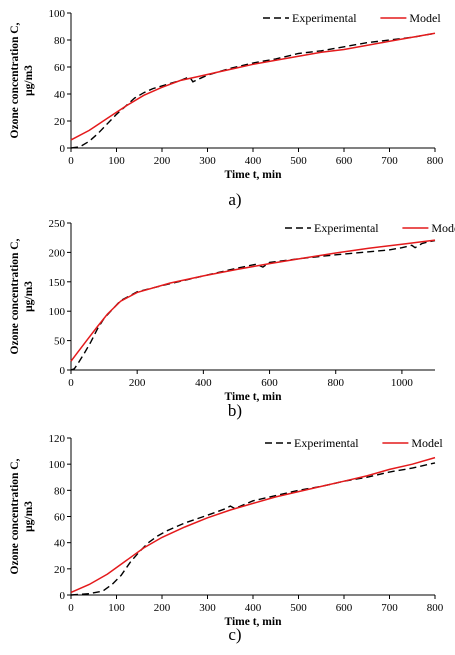 The image size is (455, 655). I want to click on series-line-experimental, so click(253, 90).